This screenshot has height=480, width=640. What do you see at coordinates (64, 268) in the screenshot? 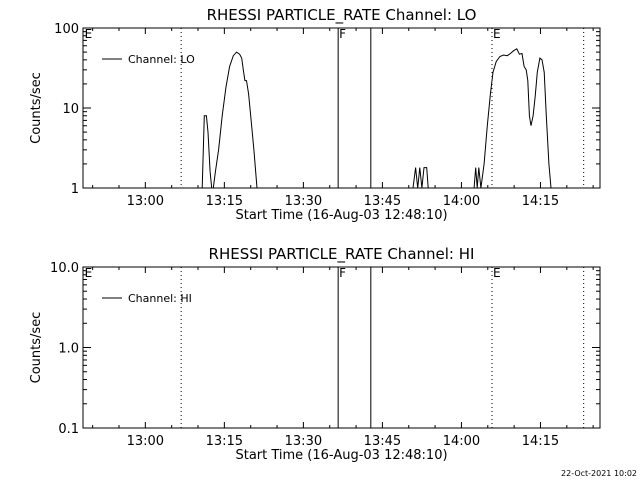
I see `y-tick-label: 10.0` at bounding box center [64, 268].